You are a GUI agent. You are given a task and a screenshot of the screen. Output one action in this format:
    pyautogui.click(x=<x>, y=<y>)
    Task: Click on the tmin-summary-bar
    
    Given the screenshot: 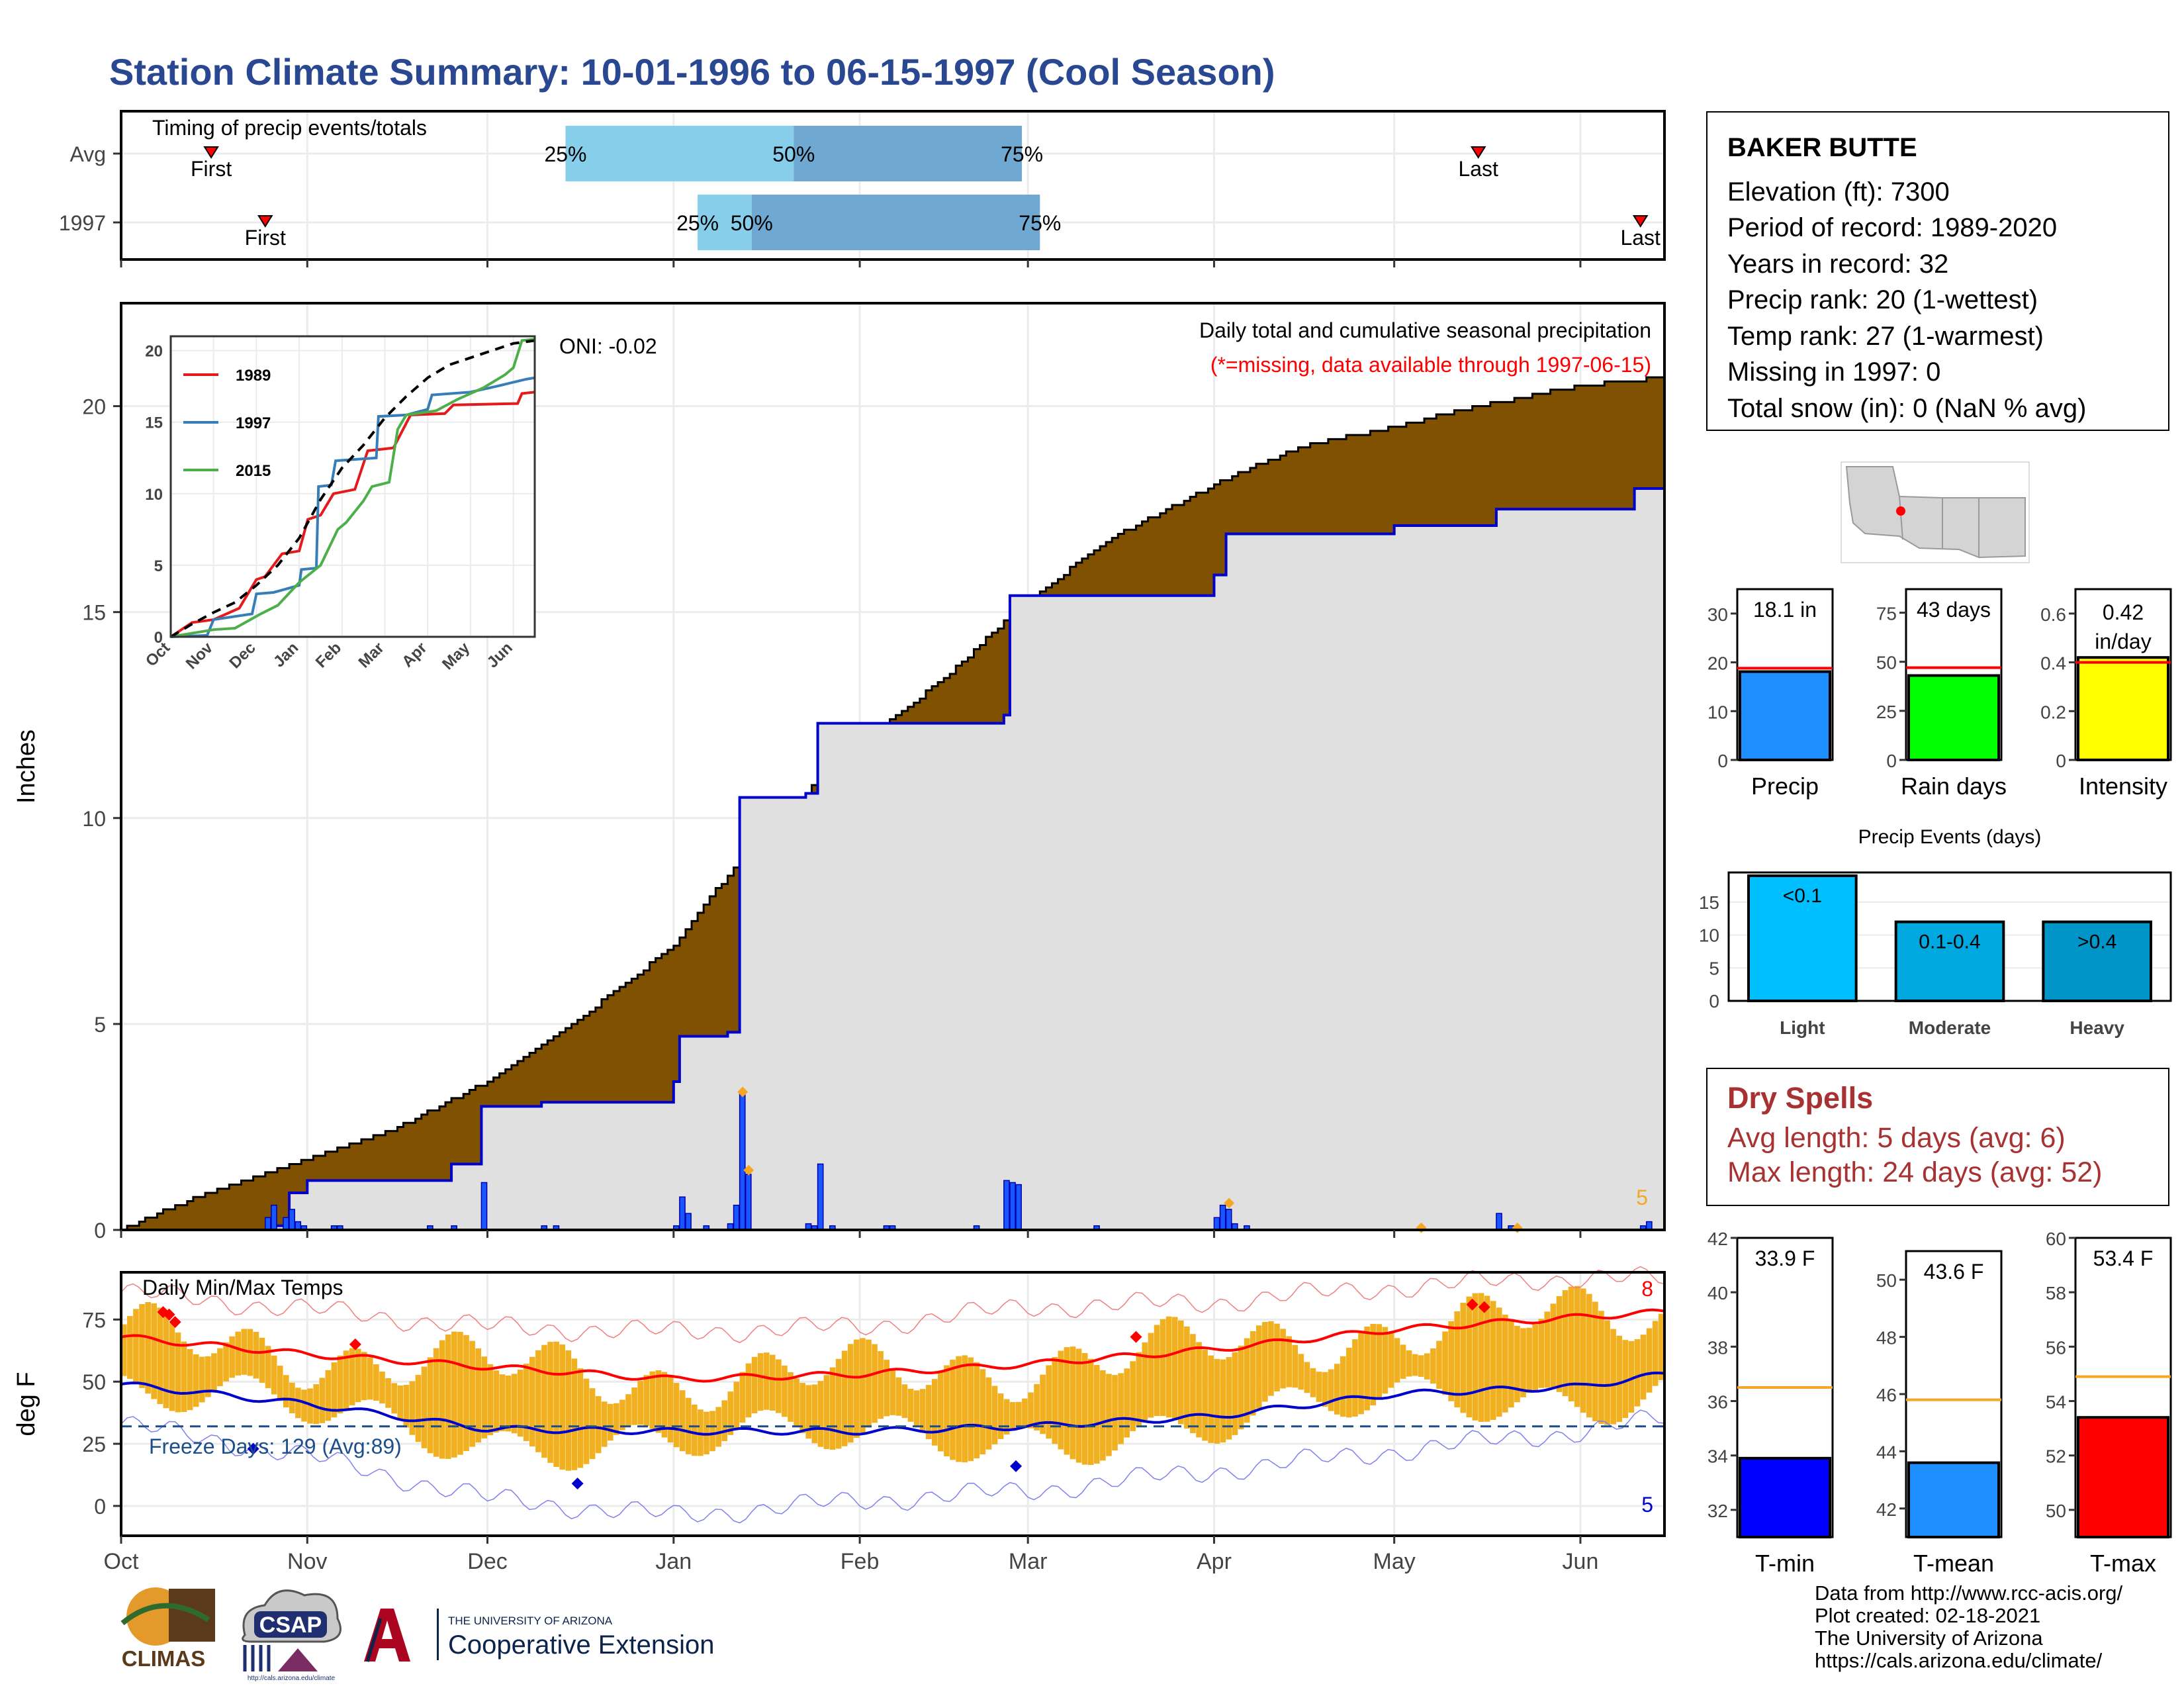 What is the action you would take?
    pyautogui.click(x=1785, y=1497)
    